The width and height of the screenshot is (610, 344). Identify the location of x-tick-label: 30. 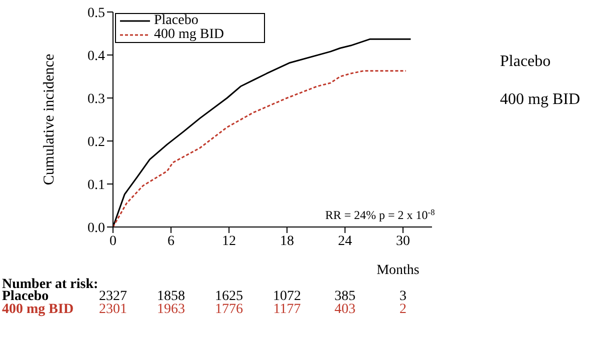
(403, 241).